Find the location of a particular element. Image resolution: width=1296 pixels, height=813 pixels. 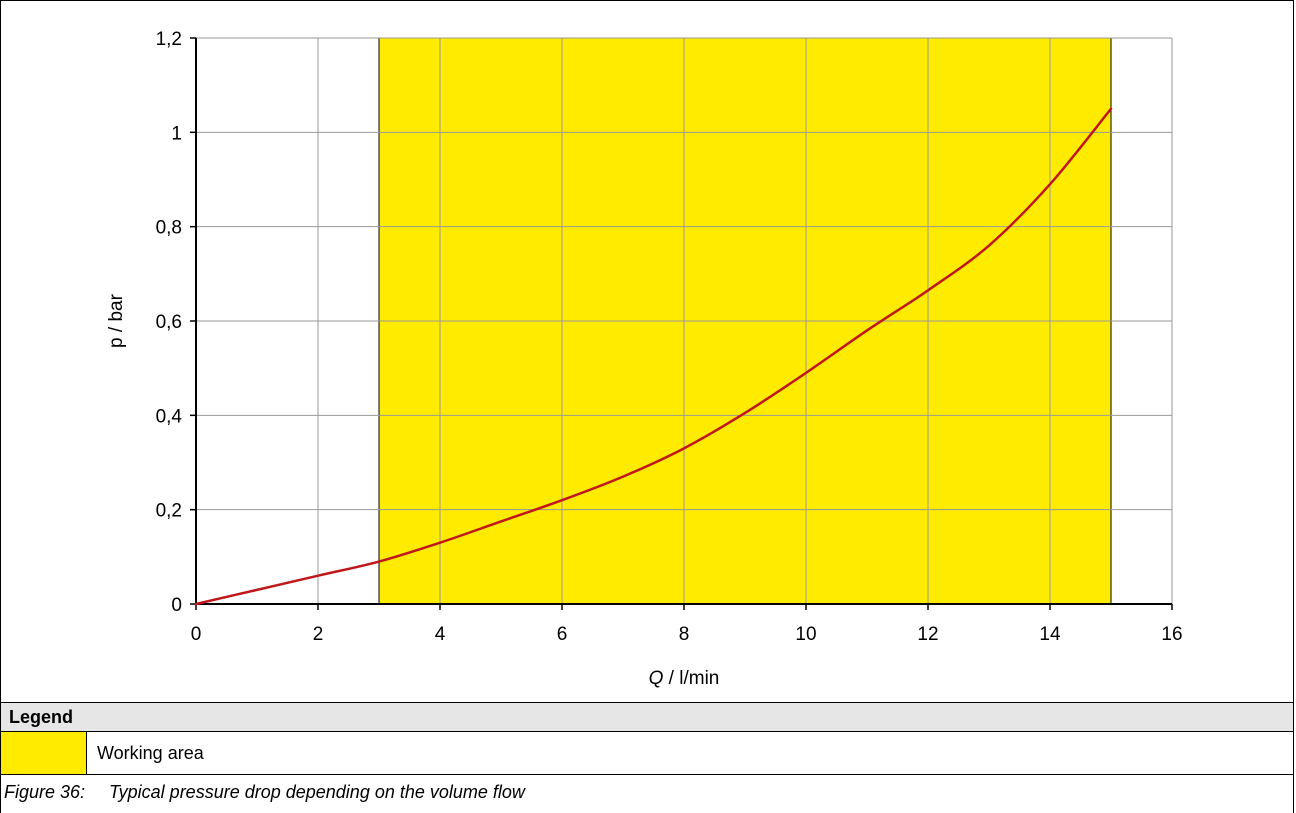

x-tick-label: 16 is located at coordinates (1171, 634).